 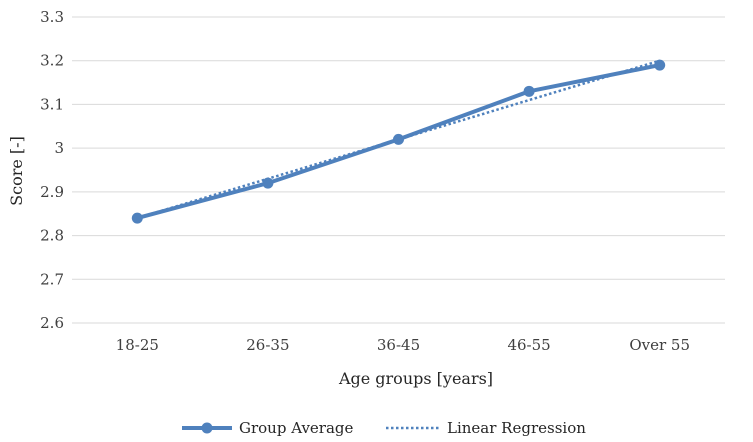 What do you see at coordinates (52, 323) in the screenshot?
I see `y-tick-label: 2.6` at bounding box center [52, 323].